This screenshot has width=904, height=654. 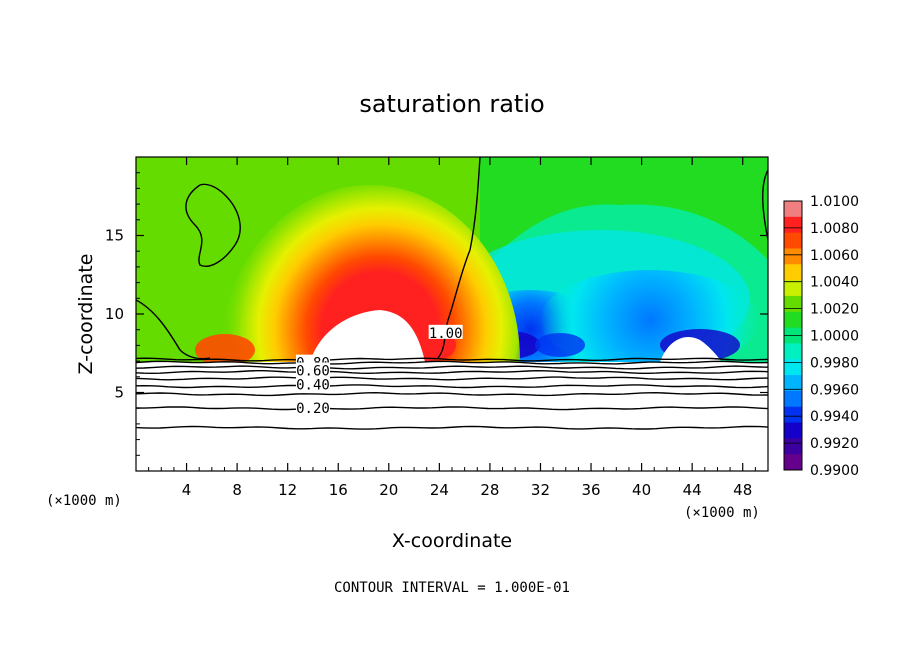 I want to click on y-tick-label: 5, so click(x=119, y=393).